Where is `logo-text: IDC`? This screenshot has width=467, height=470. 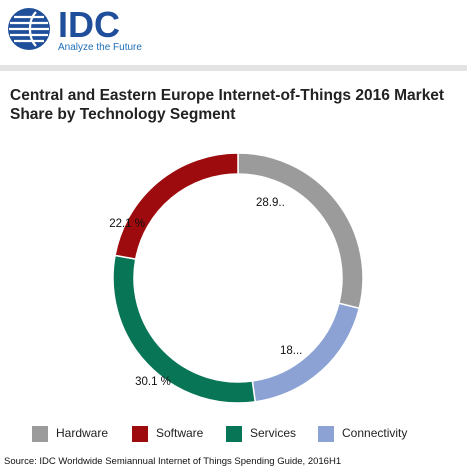
logo-text: IDC is located at coordinates (89, 24).